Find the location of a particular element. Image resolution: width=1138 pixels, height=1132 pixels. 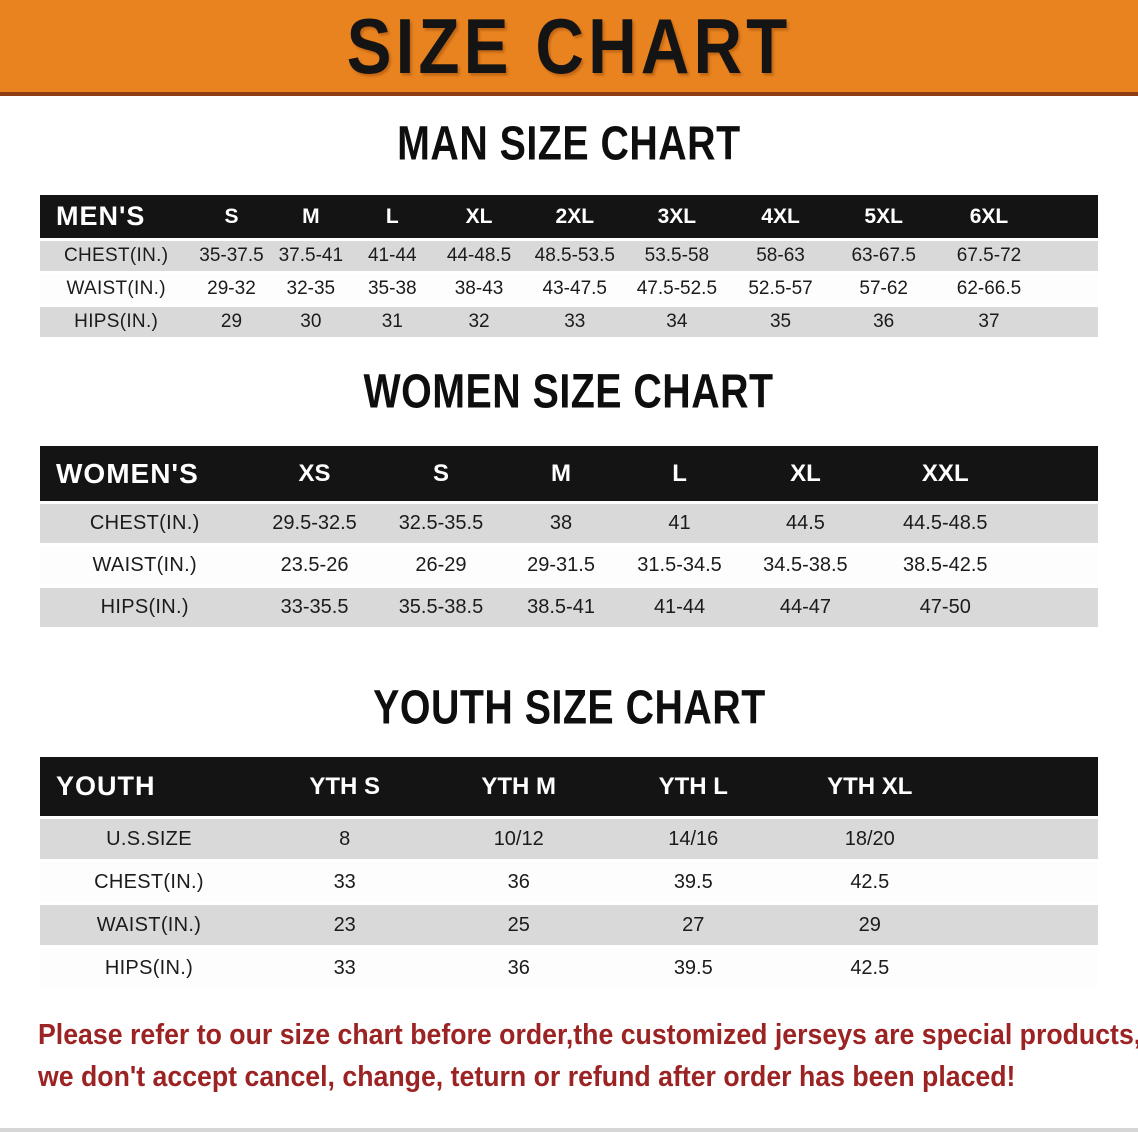

man-section-heading: MAN SIZE CHART is located at coordinates (569, 143).